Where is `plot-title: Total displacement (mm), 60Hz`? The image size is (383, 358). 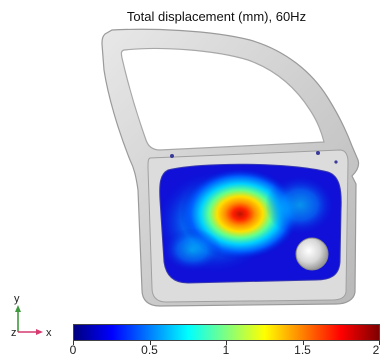 plot-title: Total displacement (mm), 60Hz is located at coordinates (216, 16).